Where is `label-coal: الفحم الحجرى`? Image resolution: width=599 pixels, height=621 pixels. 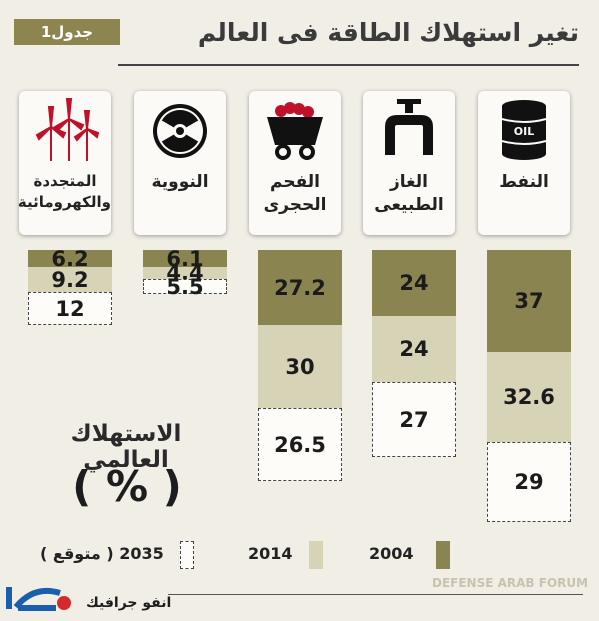
label-coal: الفحم الحجرى is located at coordinates (295, 193).